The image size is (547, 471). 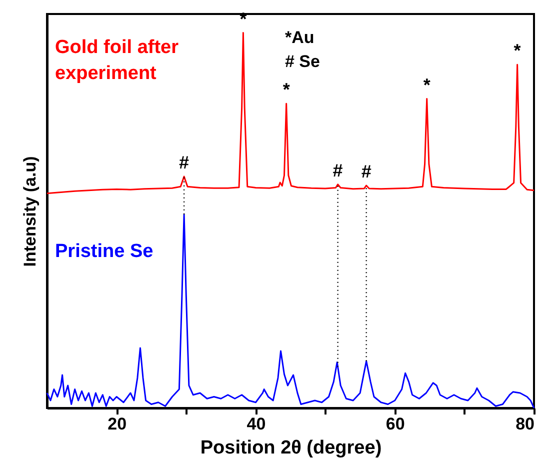 I want to click on annotation: # Se, so click(x=302, y=61).